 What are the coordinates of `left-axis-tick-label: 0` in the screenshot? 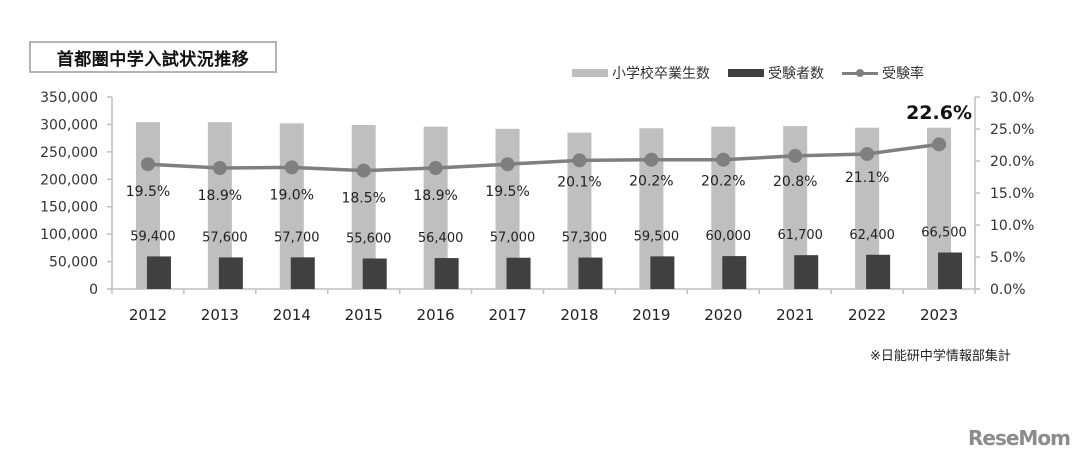 It's located at (93, 290).